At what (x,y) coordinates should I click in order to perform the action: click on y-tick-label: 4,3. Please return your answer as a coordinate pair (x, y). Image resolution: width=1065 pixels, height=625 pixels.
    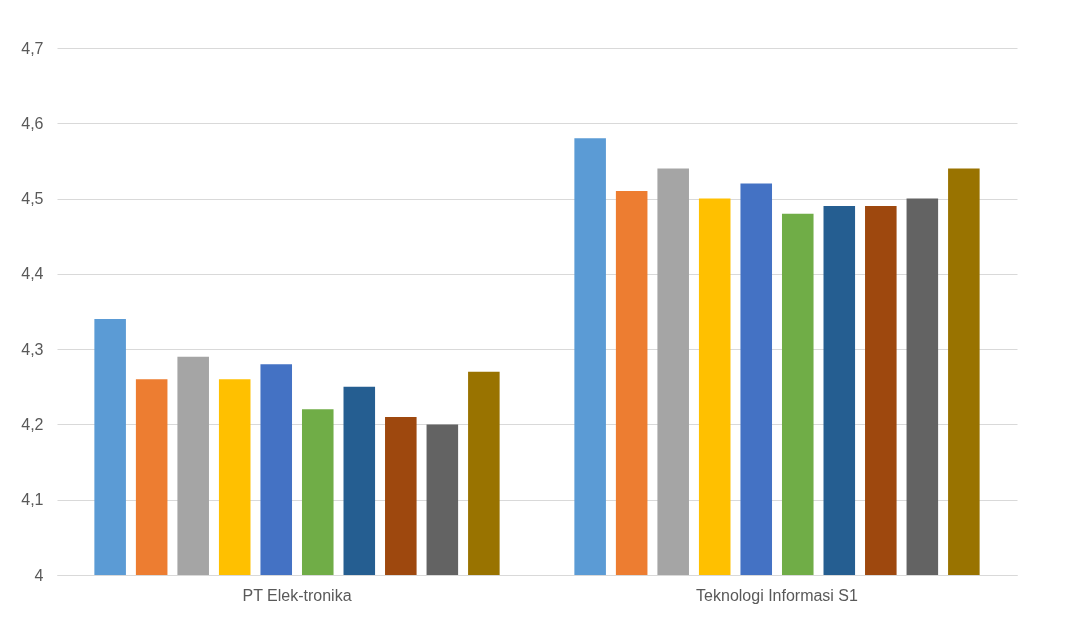
    Looking at the image, I should click on (32, 349).